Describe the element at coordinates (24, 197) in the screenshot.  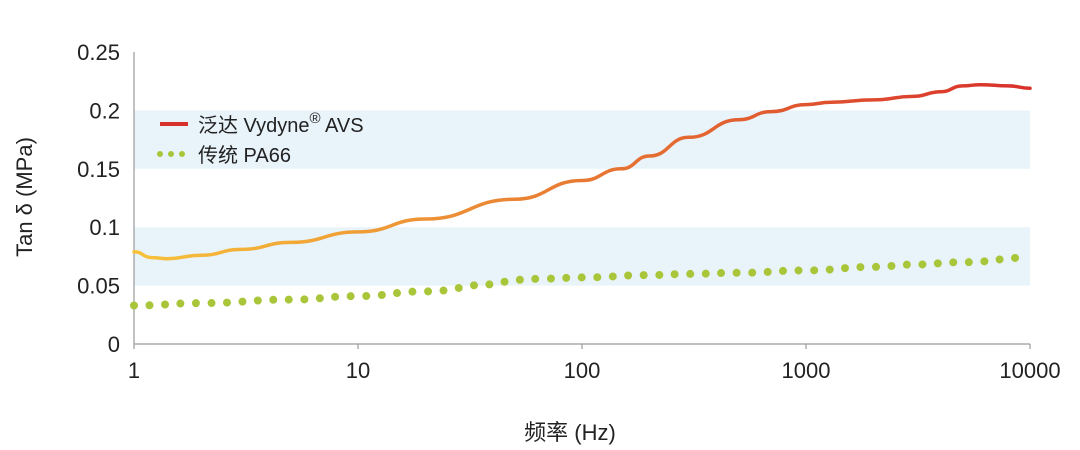
I see `y-axis-title: Tan δ (MPa)` at that location.